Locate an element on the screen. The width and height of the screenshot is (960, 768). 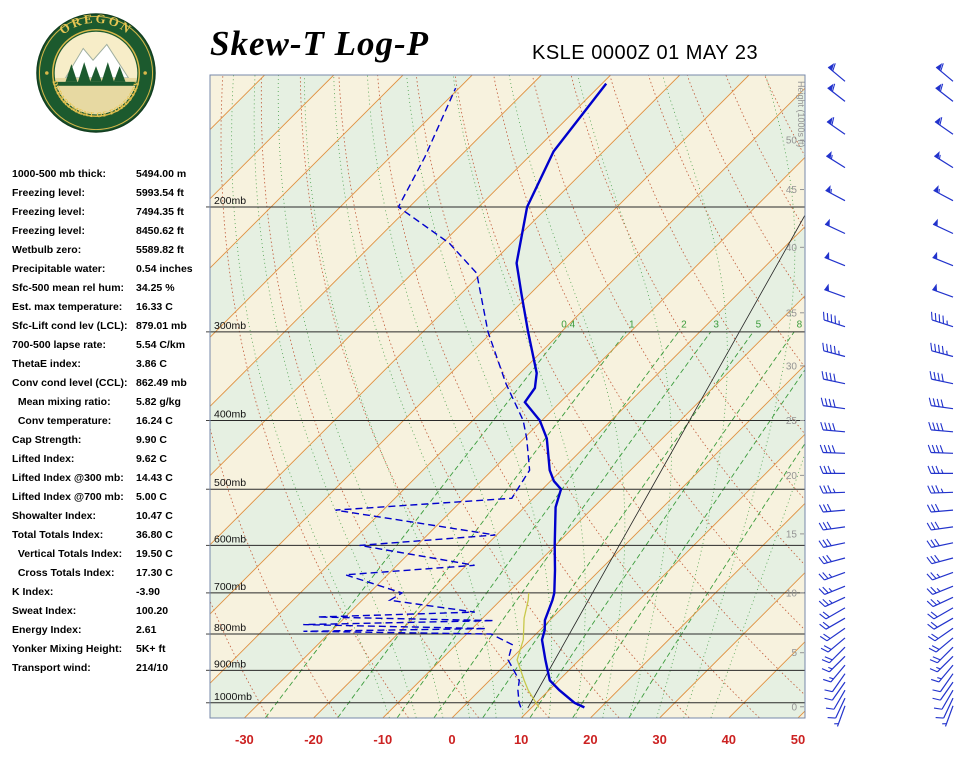
index-value: 5589.82 ft is located at coordinates (160, 250).